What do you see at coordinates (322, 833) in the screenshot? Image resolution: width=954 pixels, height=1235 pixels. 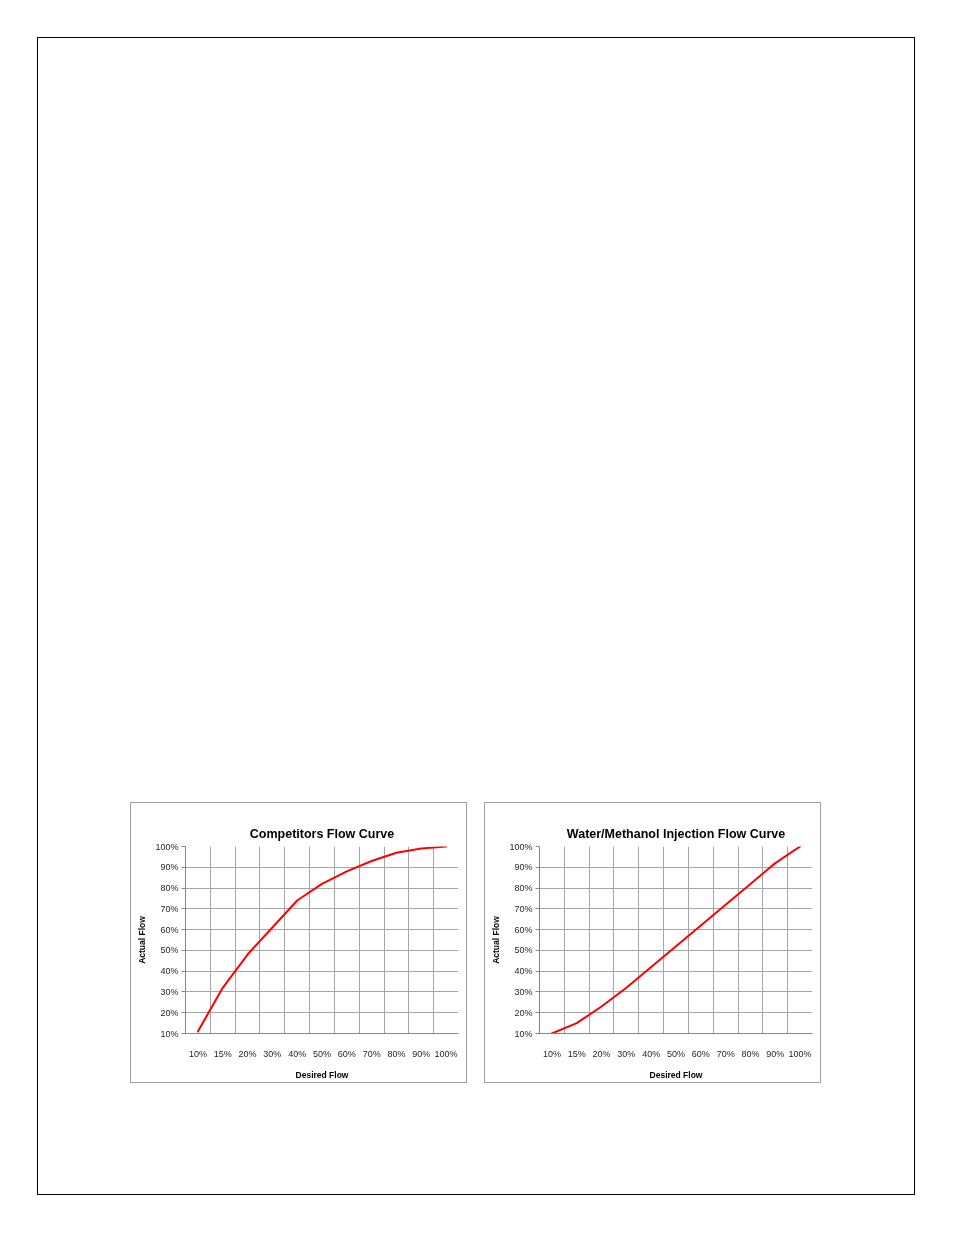 I see `chart-title: Competitors Flow Curve` at bounding box center [322, 833].